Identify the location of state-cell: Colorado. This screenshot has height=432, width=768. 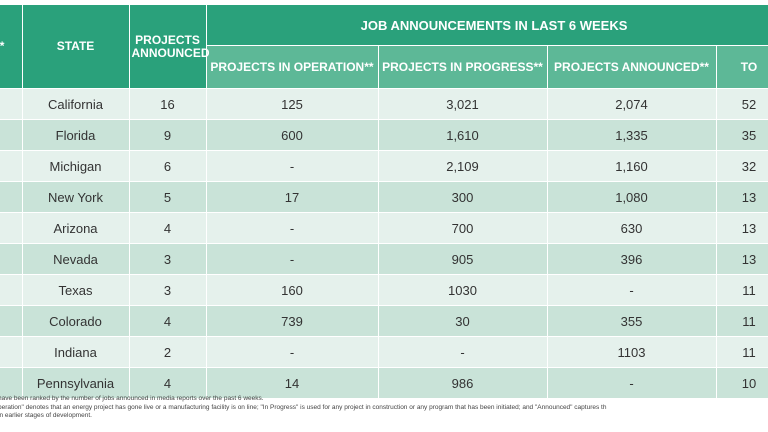
(76, 321).